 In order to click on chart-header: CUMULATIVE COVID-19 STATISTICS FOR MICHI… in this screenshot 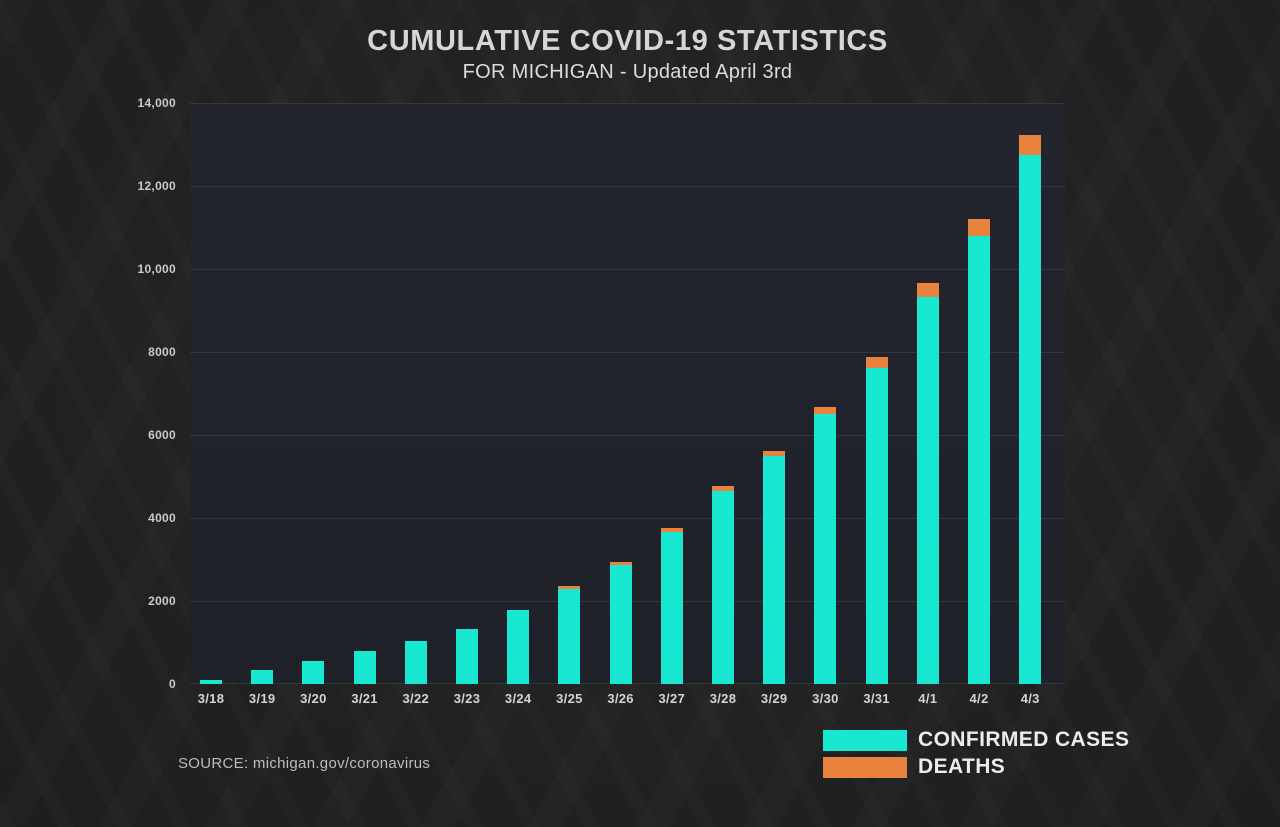, I will do `click(627, 54)`.